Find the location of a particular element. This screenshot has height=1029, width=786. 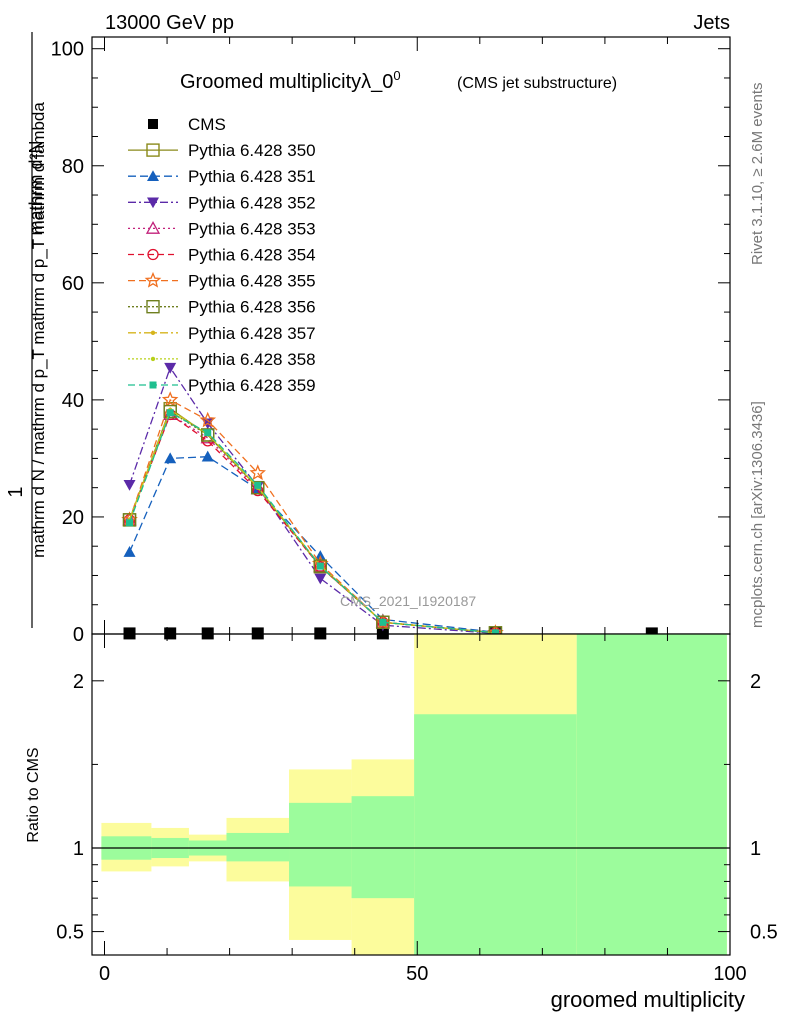

legend-item: Pythia 6.428 354 is located at coordinates (222, 255).